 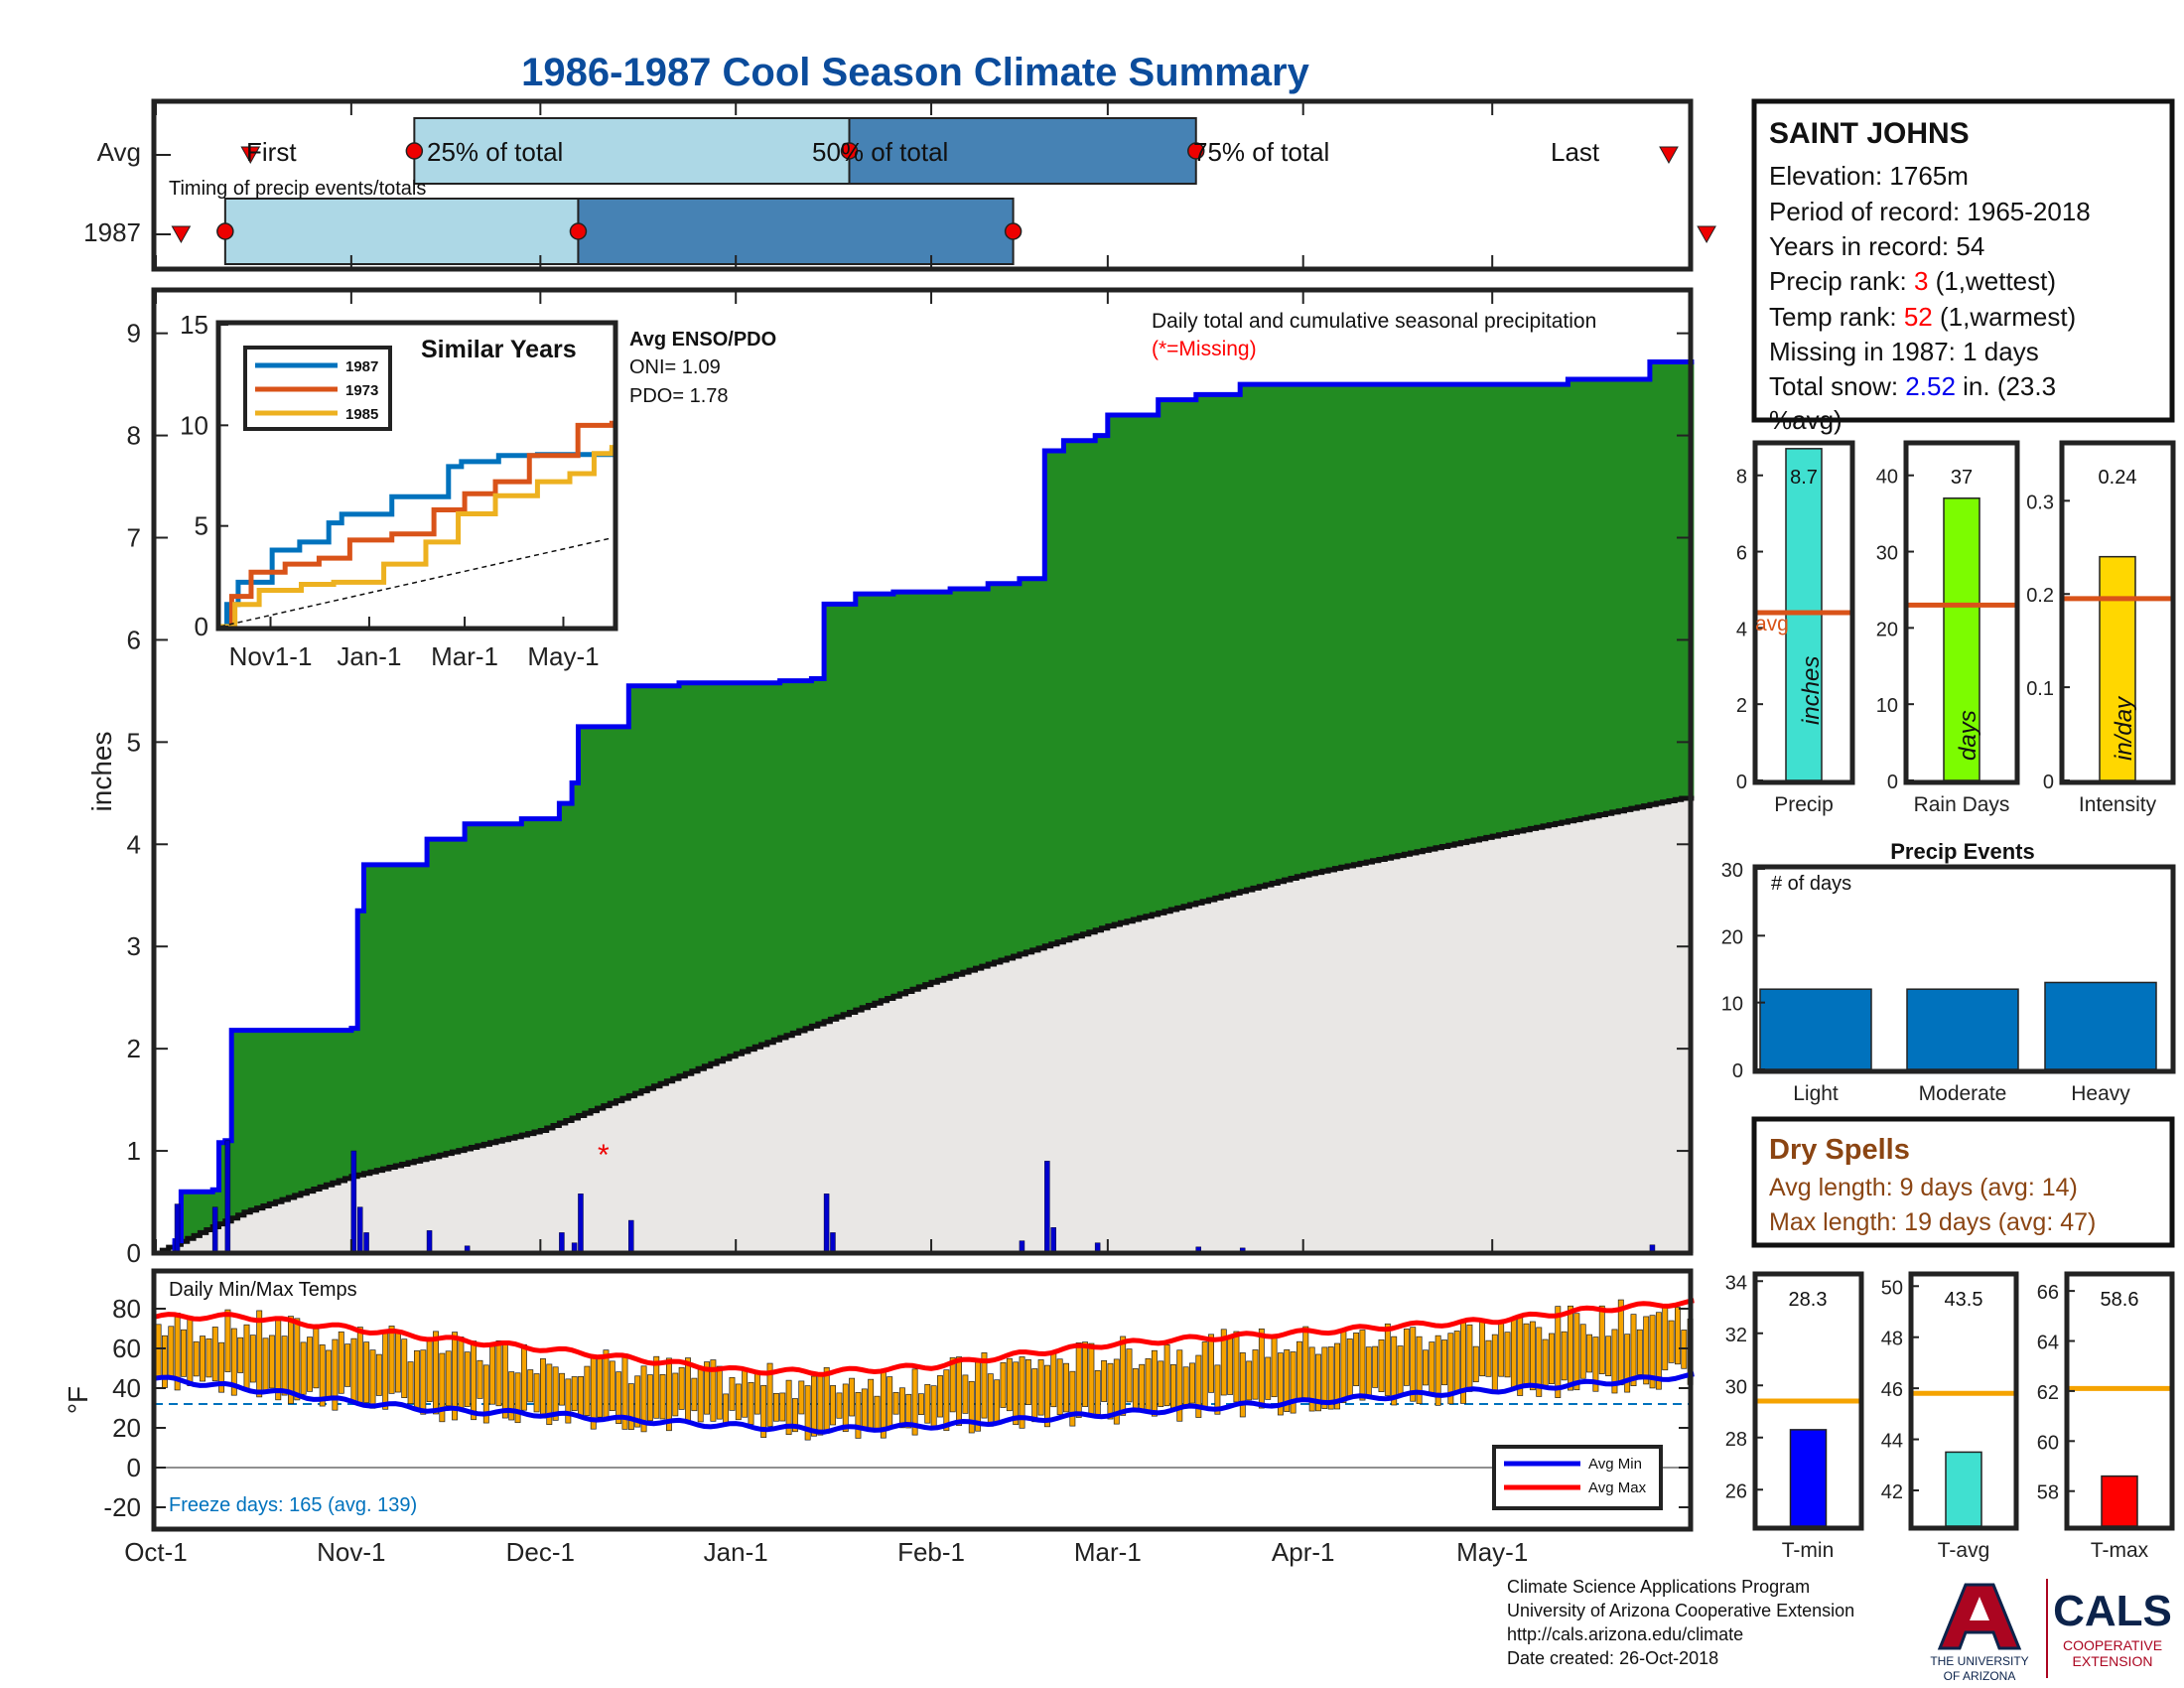 I want to click on tavg-stat-marks: 42 44 46 48 50, so click(x=1948, y=1402).